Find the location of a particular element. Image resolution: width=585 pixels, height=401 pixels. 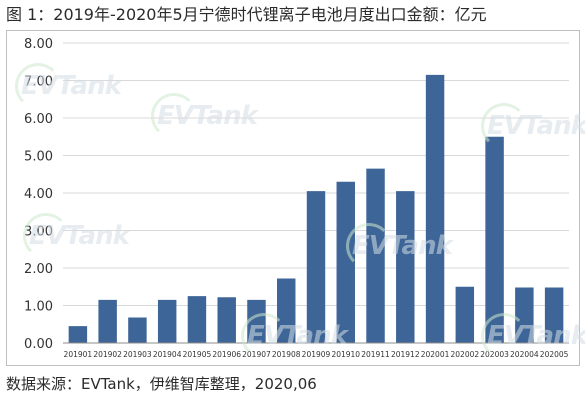

x-tick-label: 202004 is located at coordinates (524, 354).